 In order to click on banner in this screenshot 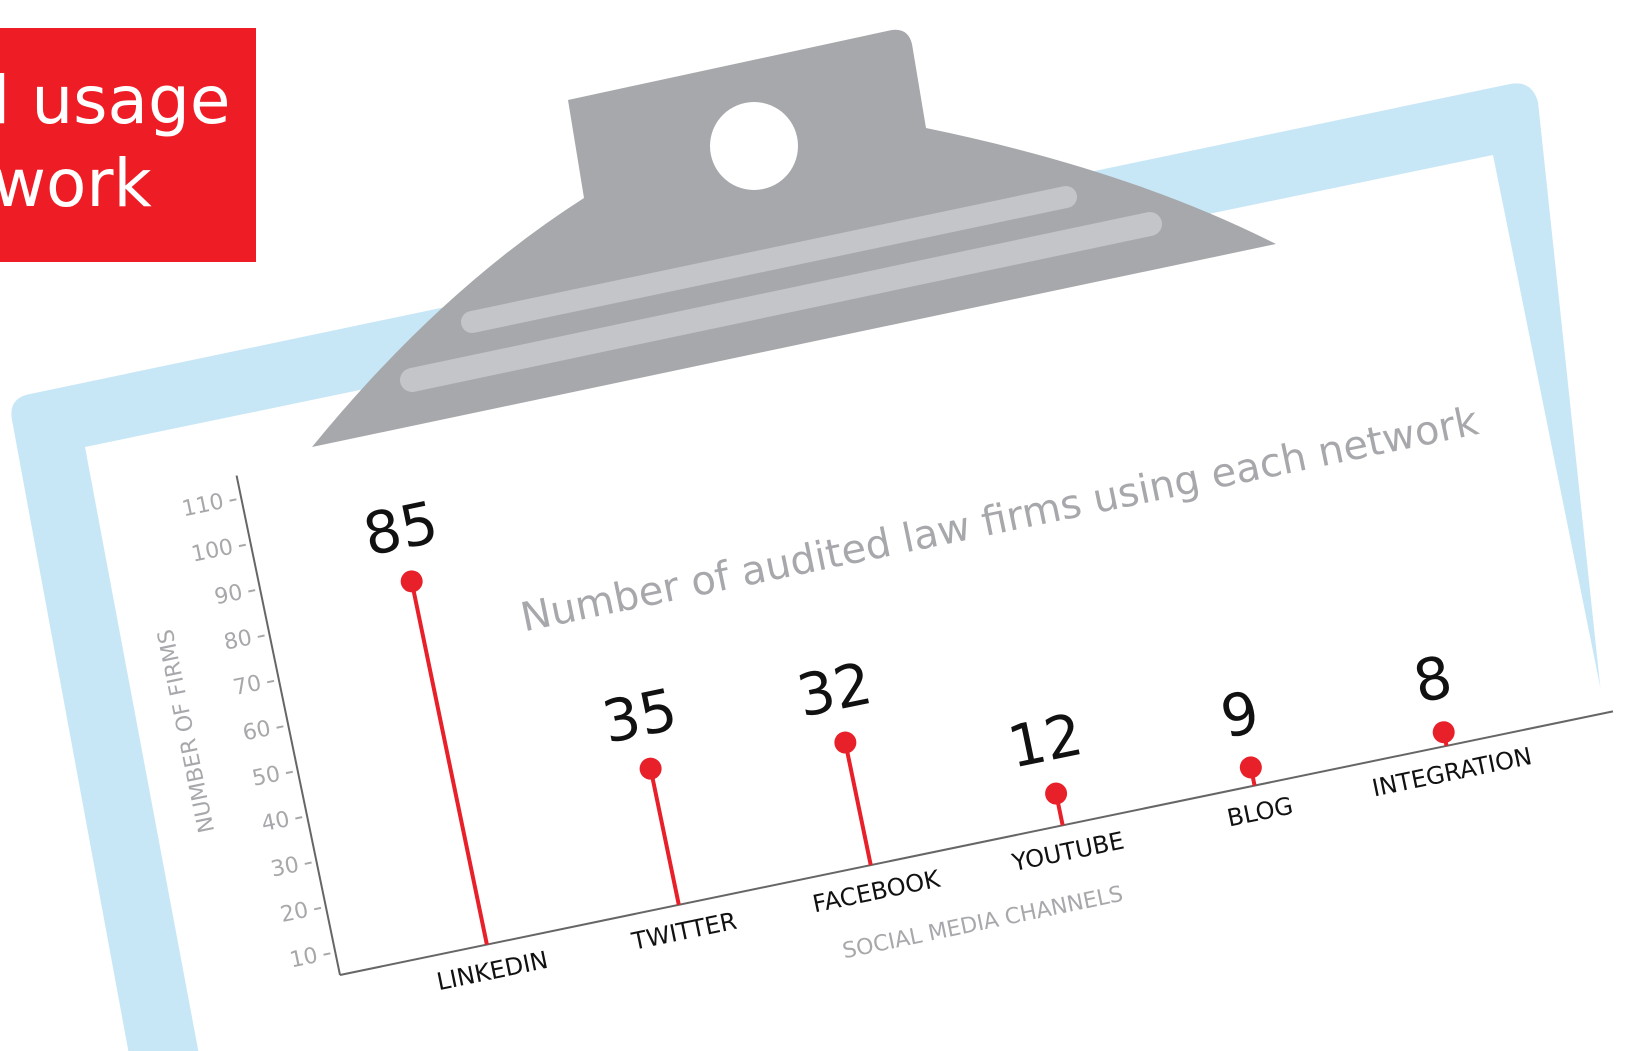, I will do `click(128, 145)`.